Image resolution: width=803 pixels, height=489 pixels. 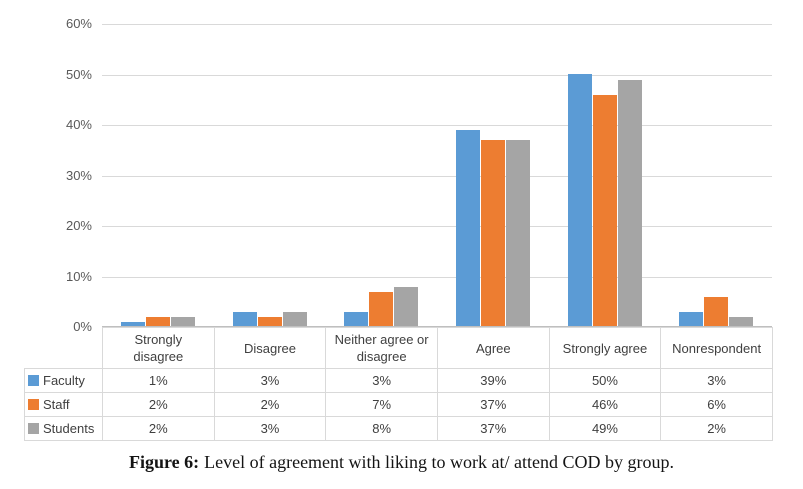 I want to click on legend-label: Faculty, so click(x=64, y=380).